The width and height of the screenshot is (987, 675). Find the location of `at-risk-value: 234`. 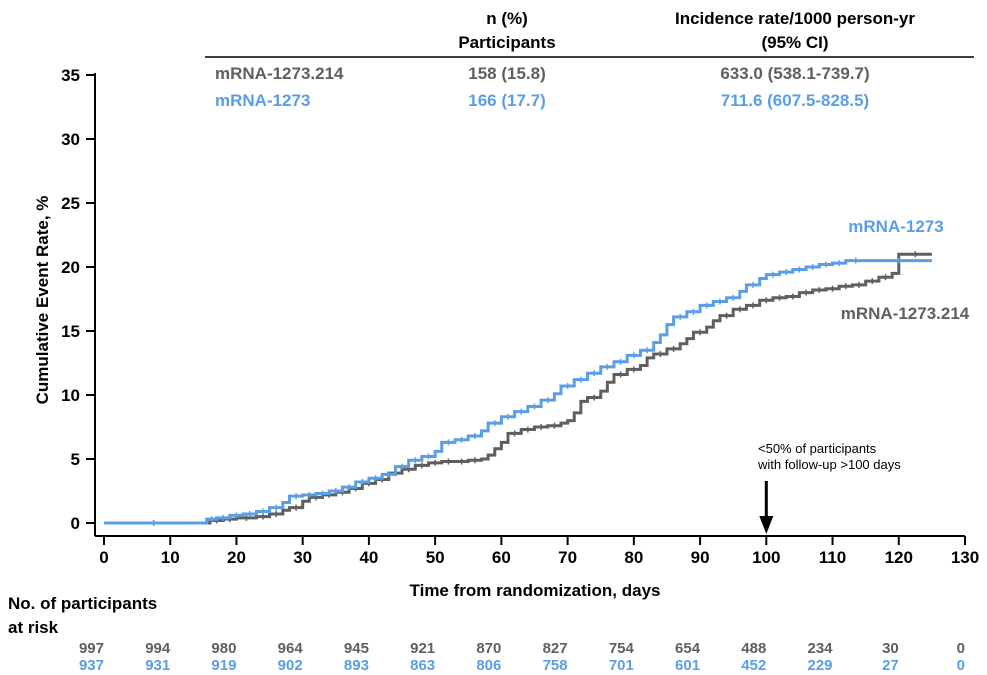

at-risk-value: 234 is located at coordinates (821, 648).